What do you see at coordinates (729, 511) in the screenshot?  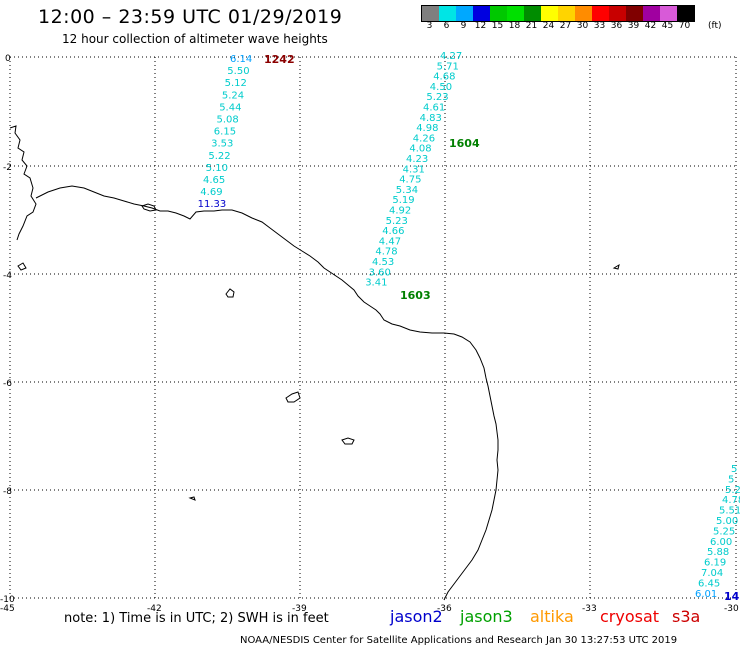 I see `wave-height-value: 5.51` at bounding box center [729, 511].